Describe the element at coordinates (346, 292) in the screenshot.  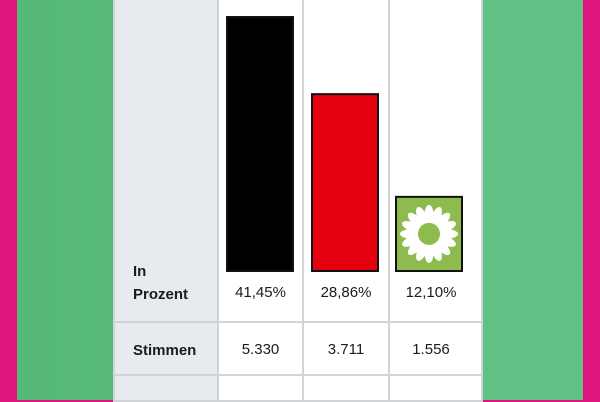
I see `value-label: 28,86%` at that location.